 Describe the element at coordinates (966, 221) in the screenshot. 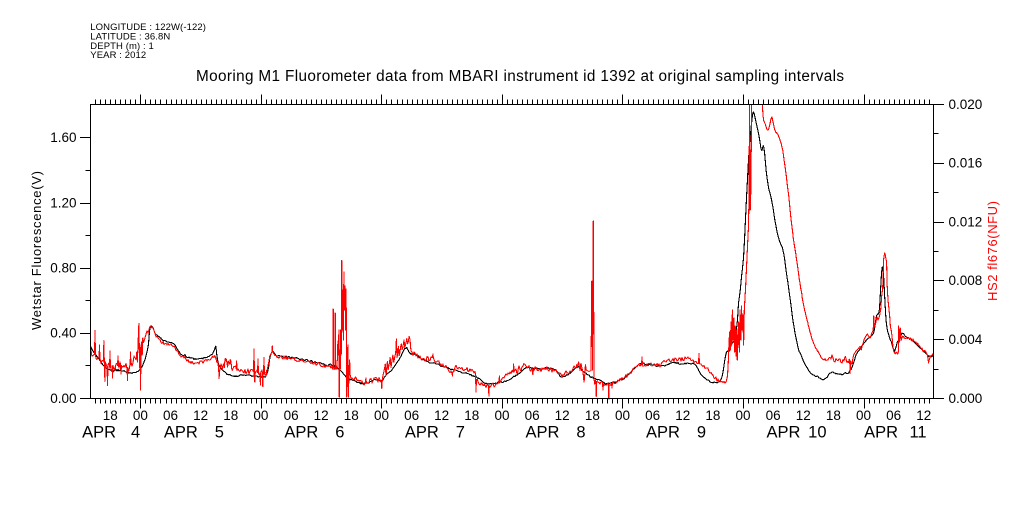

I see `svg-text: 0.012` at that location.